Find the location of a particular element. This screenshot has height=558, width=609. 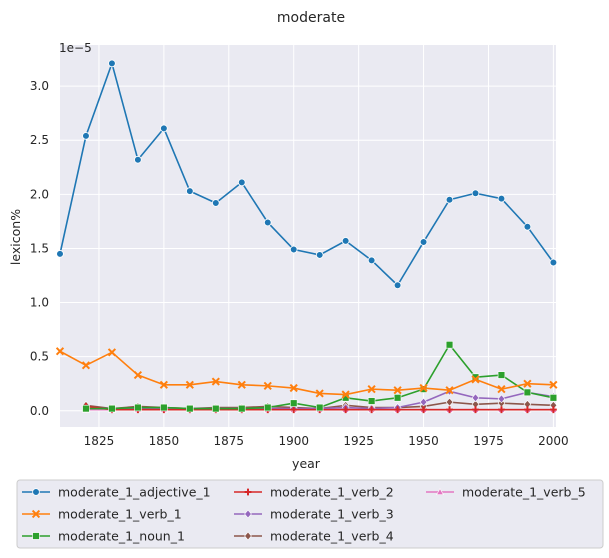

x-tick-label: 1850 is located at coordinates (164, 441).